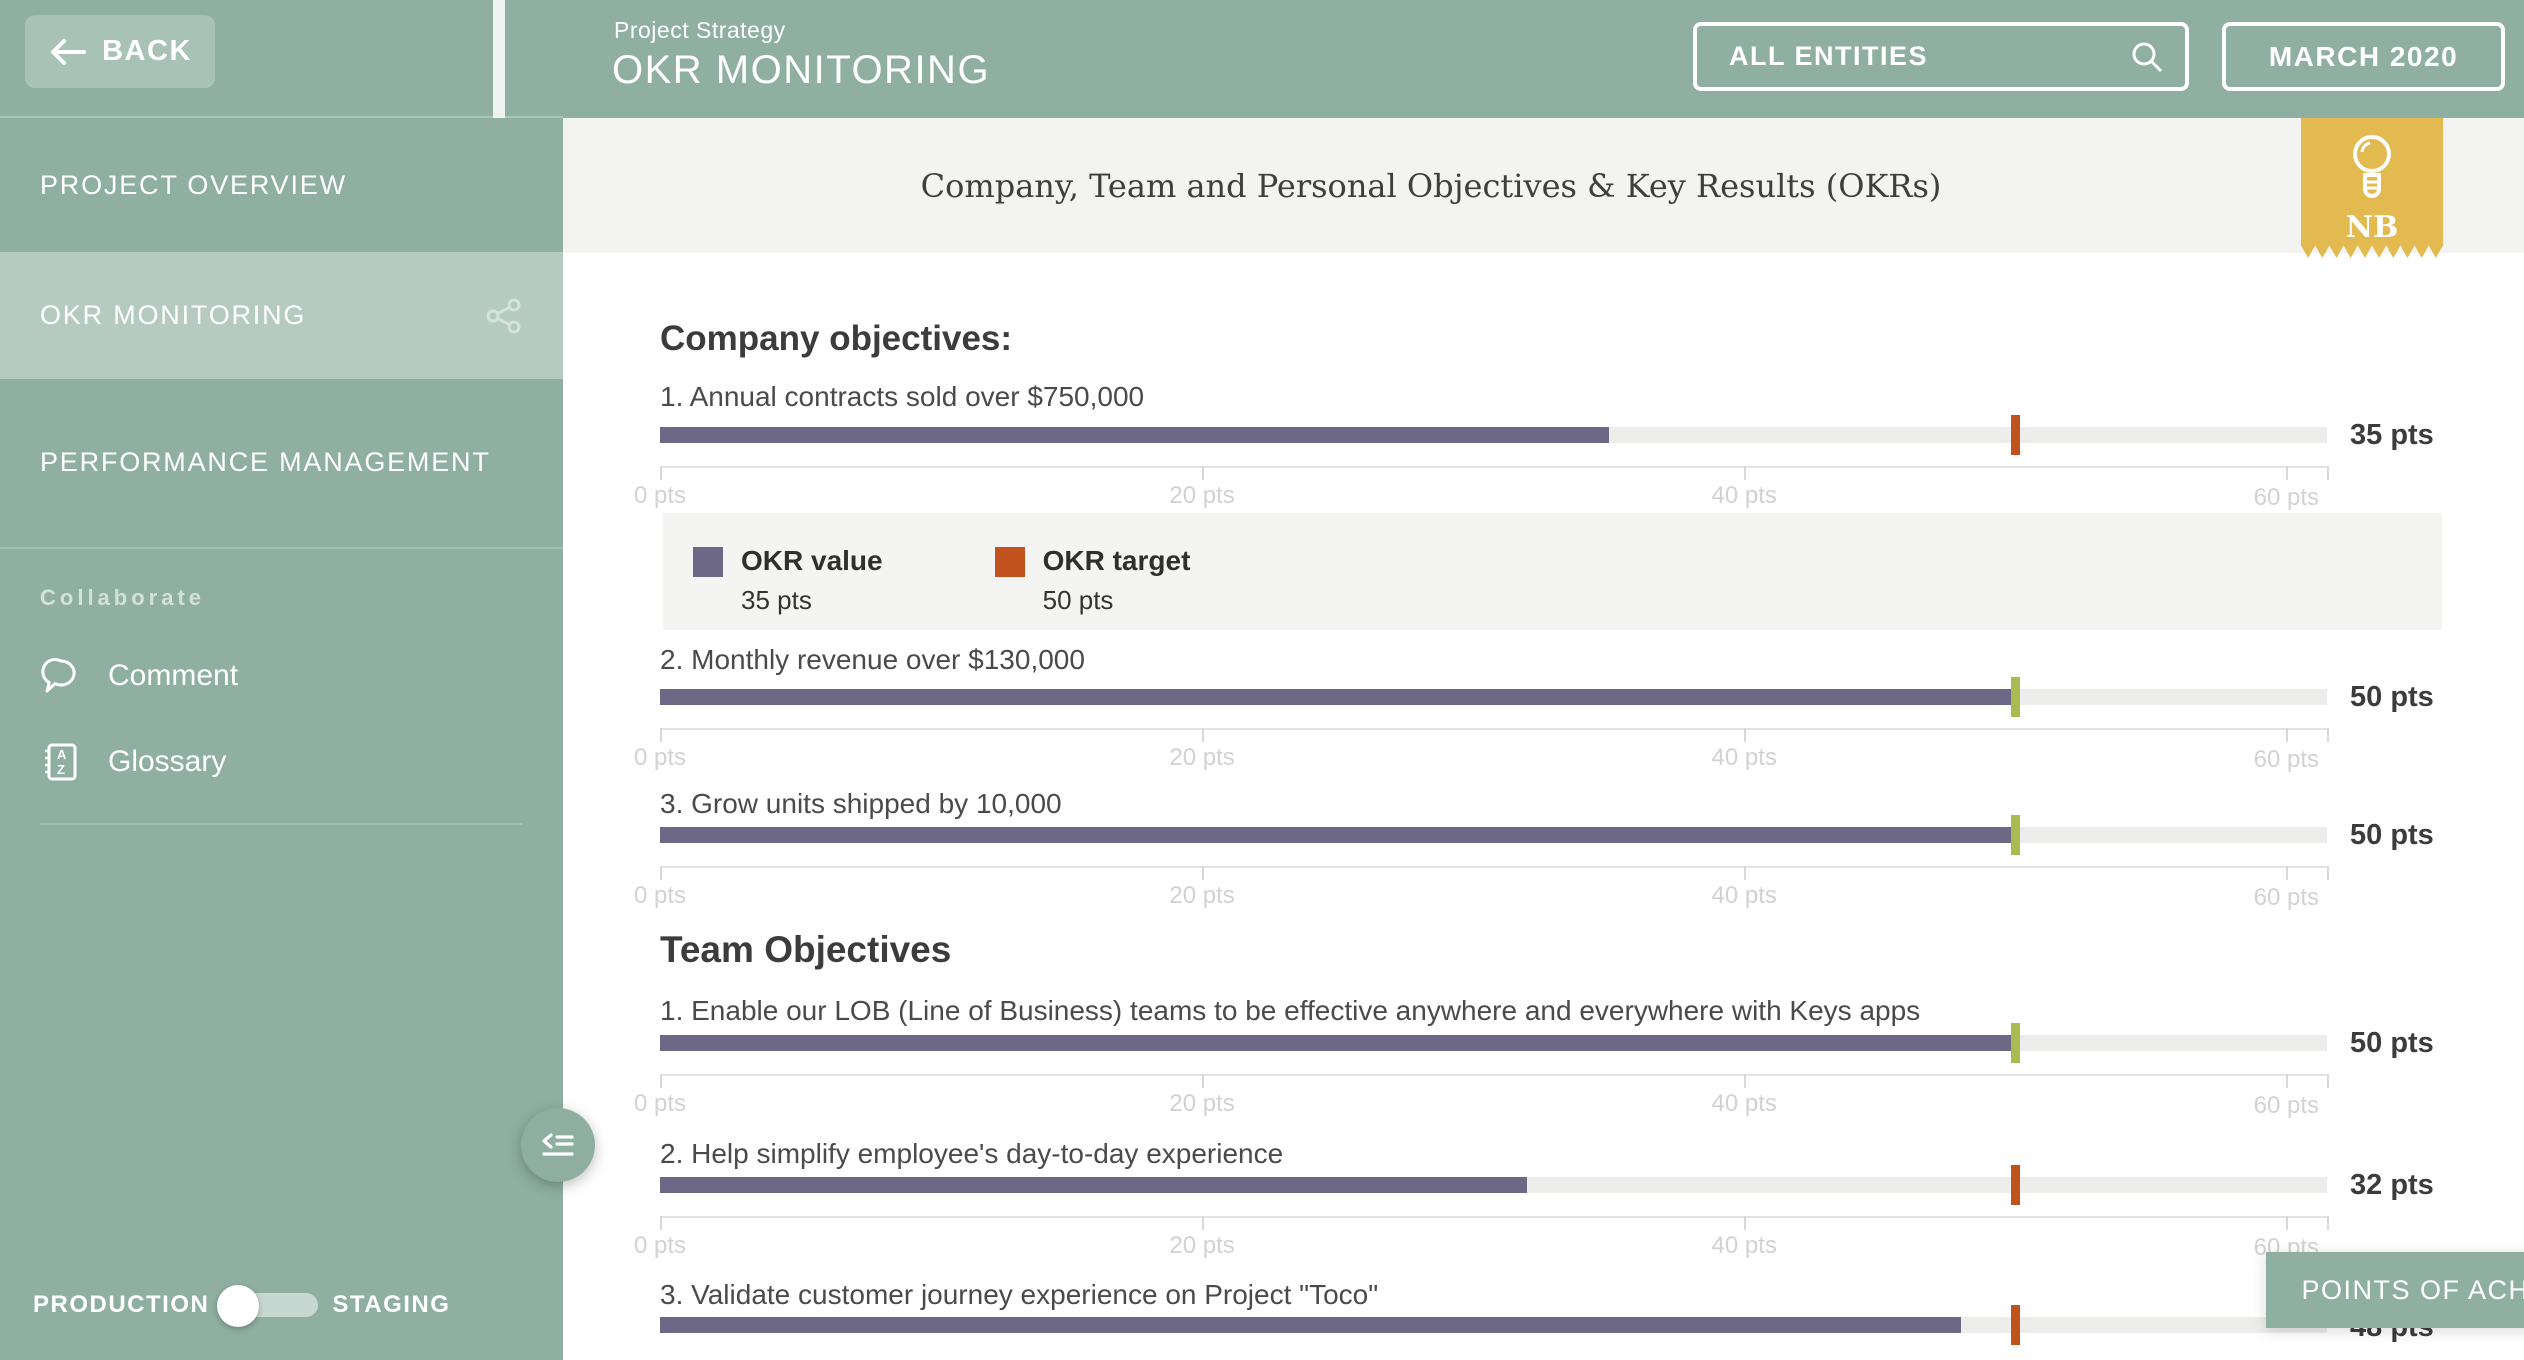 The height and width of the screenshot is (1360, 2524). Describe the element at coordinates (173, 675) in the screenshot. I see `sidebar-item-label: Comment` at that location.